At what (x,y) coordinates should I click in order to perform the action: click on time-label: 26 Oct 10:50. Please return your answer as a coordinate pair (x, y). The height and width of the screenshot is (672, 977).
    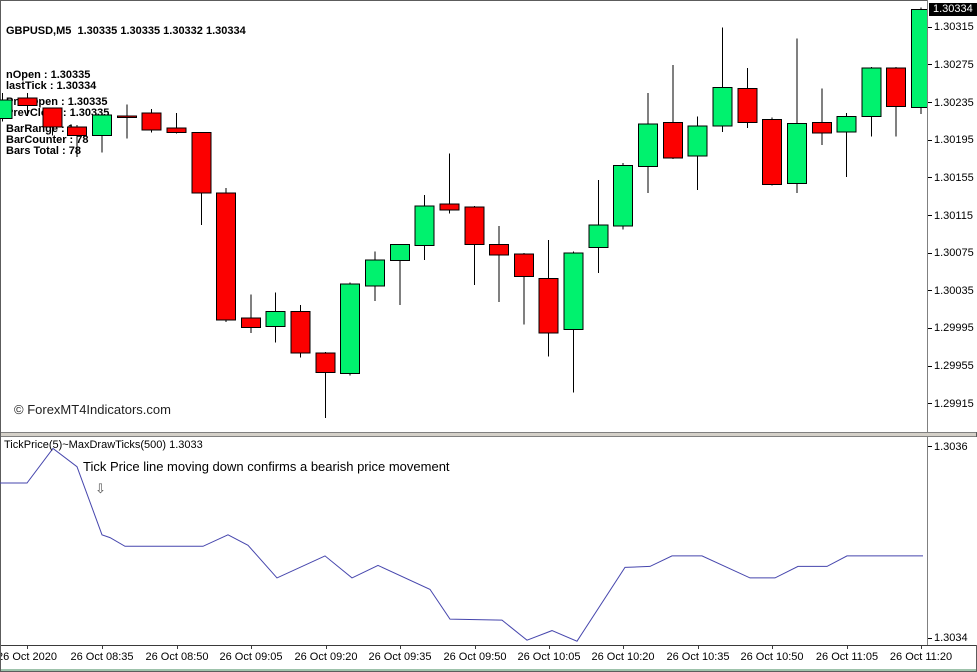
    Looking at the image, I should click on (772, 657).